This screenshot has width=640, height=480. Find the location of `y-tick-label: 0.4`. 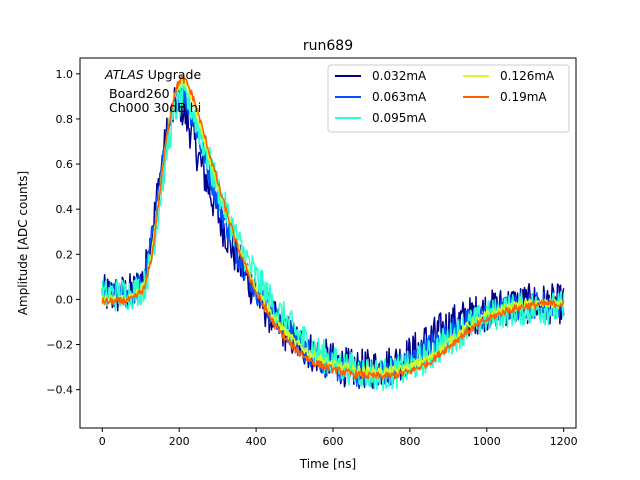

y-tick-label: 0.4 is located at coordinates (65, 209).